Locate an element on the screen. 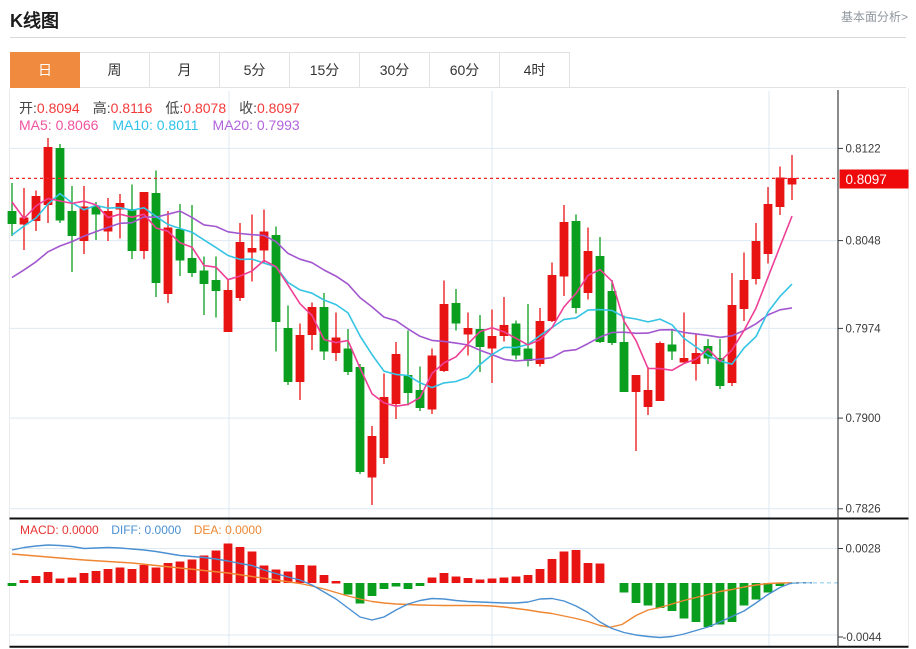 Image resolution: width=916 pixels, height=649 pixels. svg-text: 0.7974 is located at coordinates (864, 329).